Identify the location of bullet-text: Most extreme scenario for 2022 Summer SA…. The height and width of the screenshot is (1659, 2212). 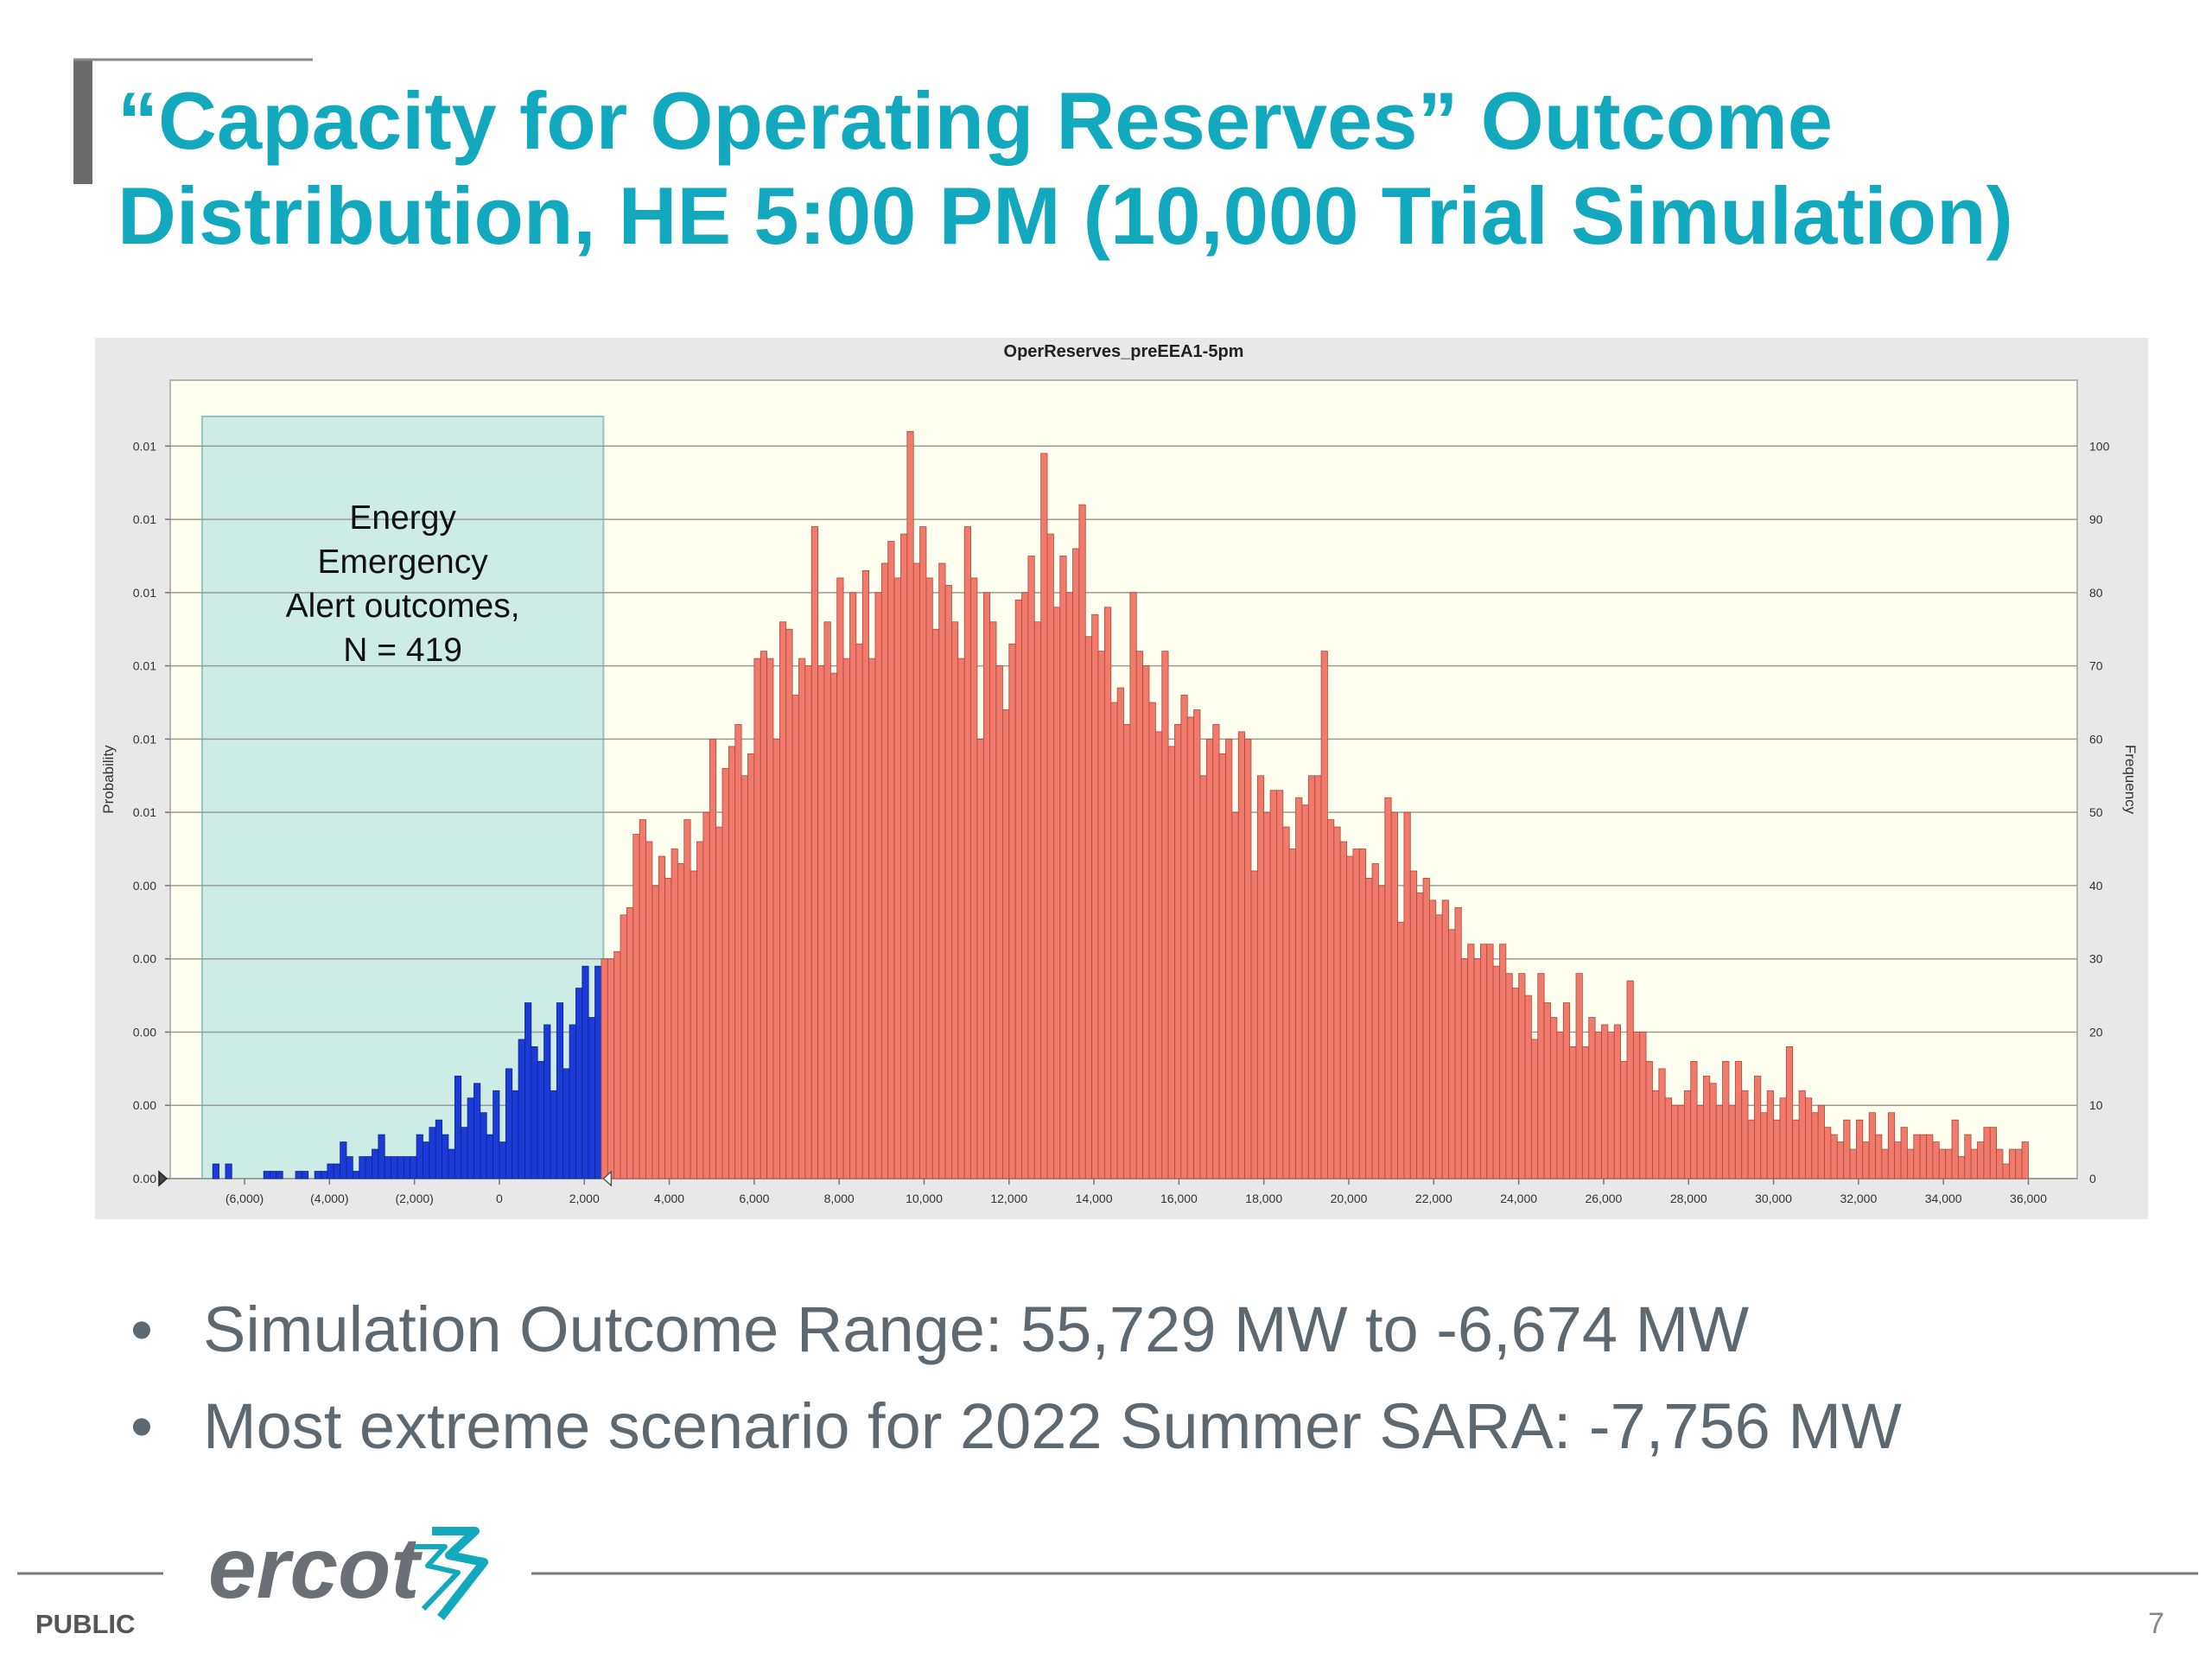
(1052, 1426).